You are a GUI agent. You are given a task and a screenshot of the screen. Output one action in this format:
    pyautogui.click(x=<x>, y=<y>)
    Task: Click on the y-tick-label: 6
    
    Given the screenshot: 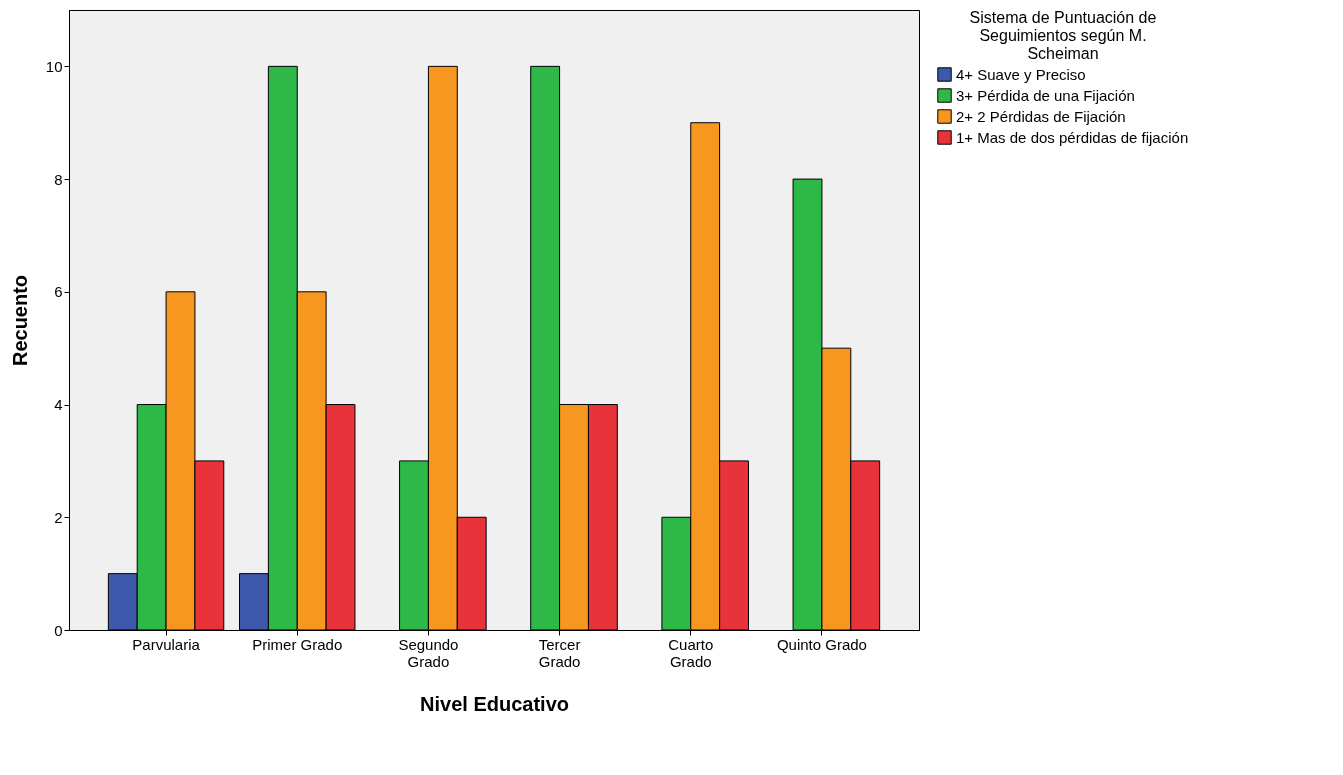 What is the action you would take?
    pyautogui.click(x=58, y=292)
    